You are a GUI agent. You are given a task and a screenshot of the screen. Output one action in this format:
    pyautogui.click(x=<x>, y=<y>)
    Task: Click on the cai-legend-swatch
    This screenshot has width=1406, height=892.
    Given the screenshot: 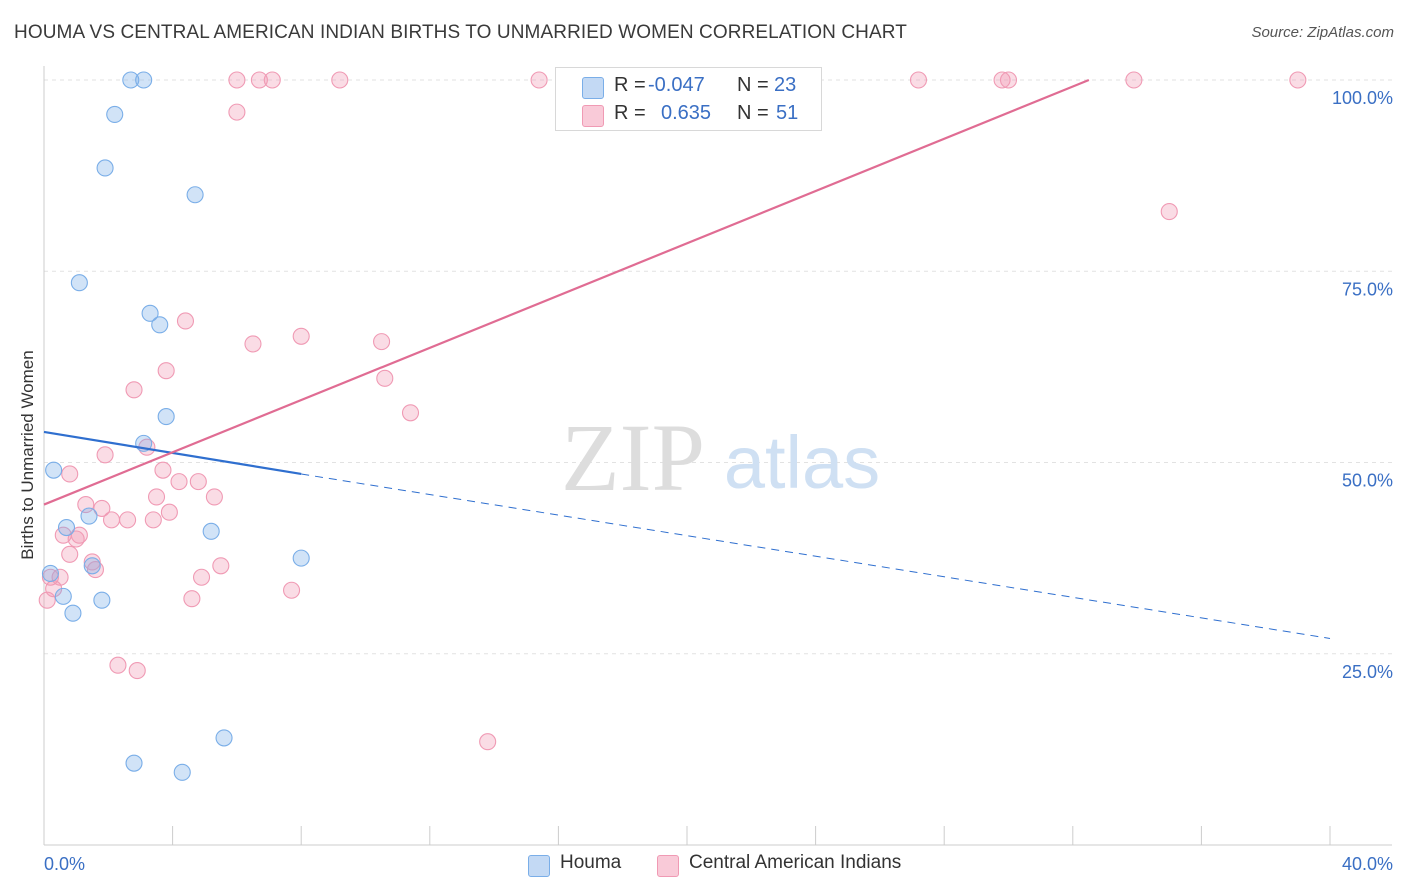 What is the action you would take?
    pyautogui.click(x=668, y=866)
    